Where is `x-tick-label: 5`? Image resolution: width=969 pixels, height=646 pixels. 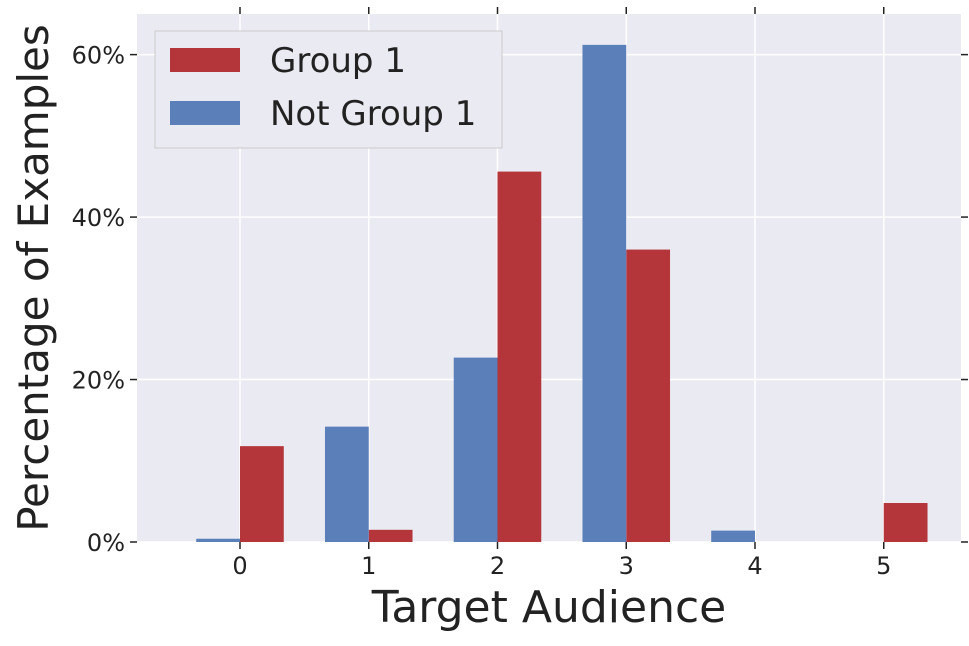 x-tick-label: 5 is located at coordinates (883, 566).